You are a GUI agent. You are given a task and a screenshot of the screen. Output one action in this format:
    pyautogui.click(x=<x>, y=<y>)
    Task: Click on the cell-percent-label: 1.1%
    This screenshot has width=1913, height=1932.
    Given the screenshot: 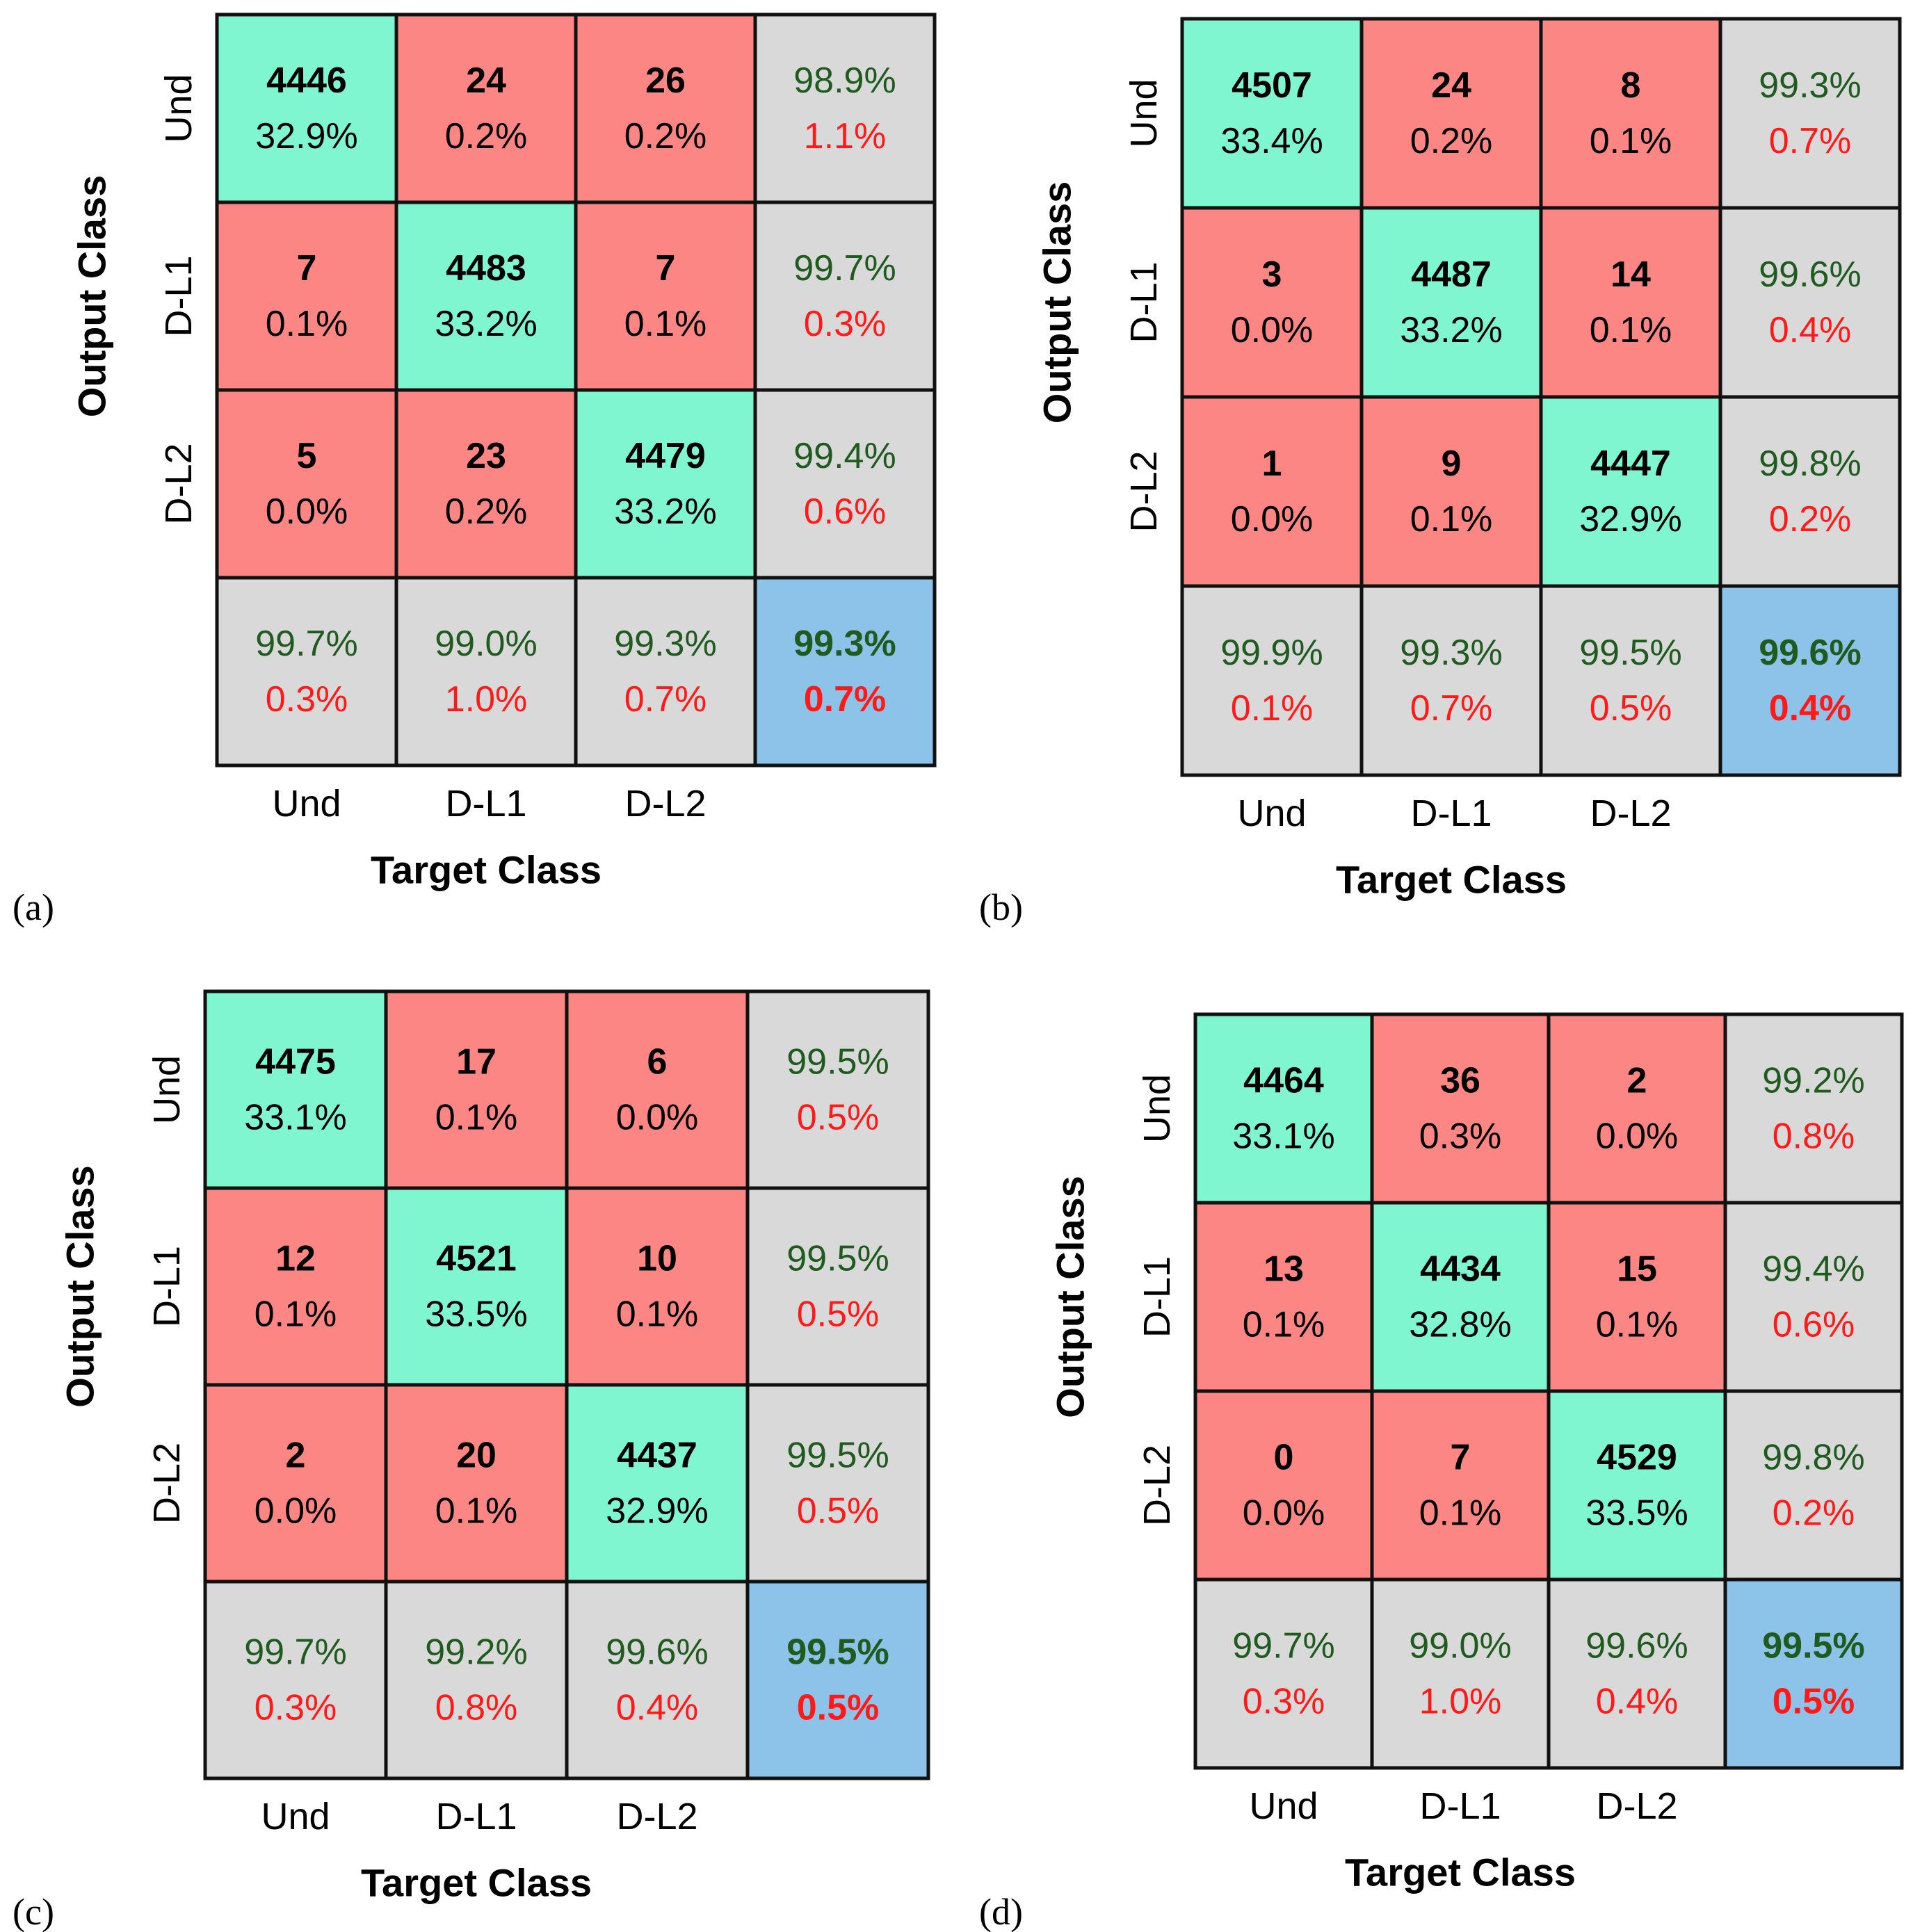 What is the action you would take?
    pyautogui.click(x=846, y=136)
    